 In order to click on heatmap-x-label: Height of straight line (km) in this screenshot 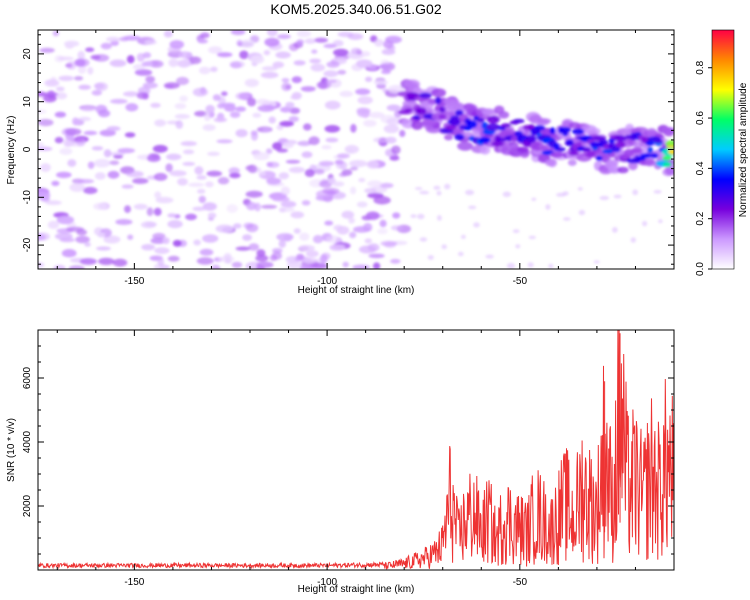, I will do `click(356, 290)`.